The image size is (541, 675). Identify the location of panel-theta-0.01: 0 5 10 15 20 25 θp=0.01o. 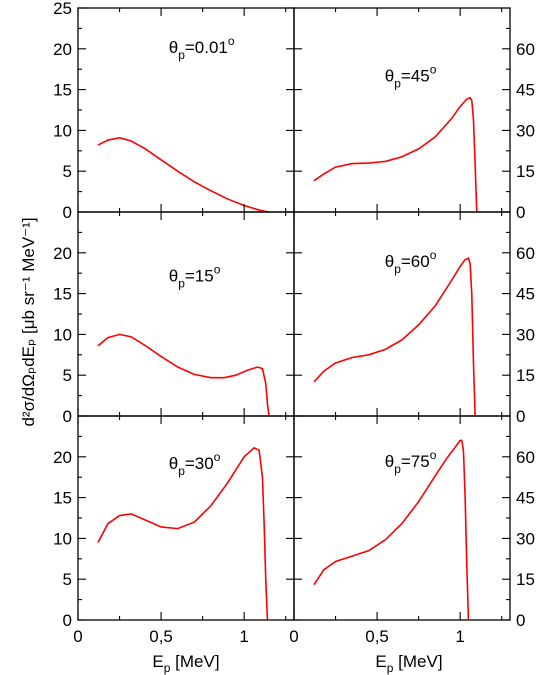
(174, 111).